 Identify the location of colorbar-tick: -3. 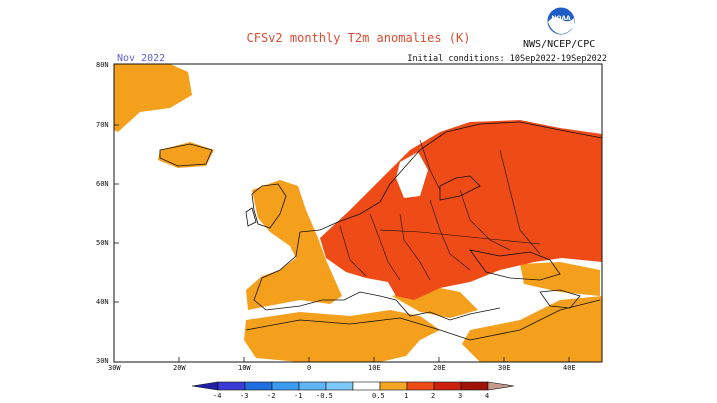
(244, 396).